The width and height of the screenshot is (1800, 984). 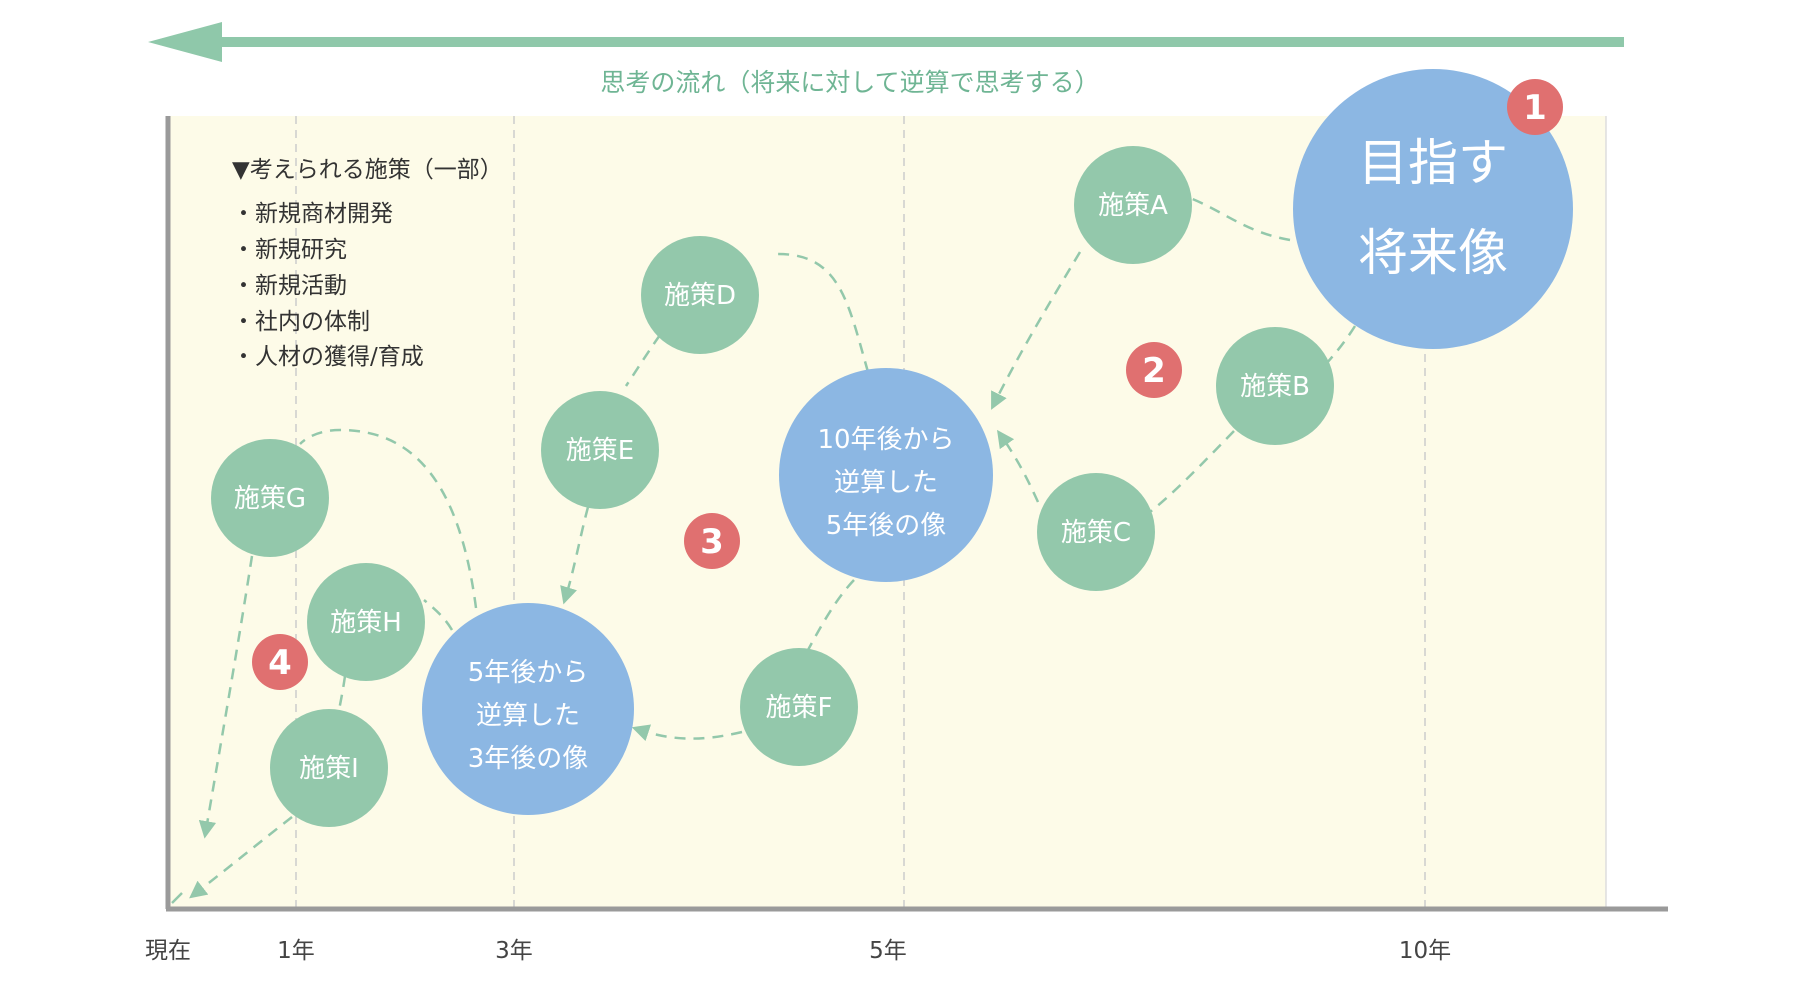 I want to click on image-5y-circle, so click(x=528, y=709).